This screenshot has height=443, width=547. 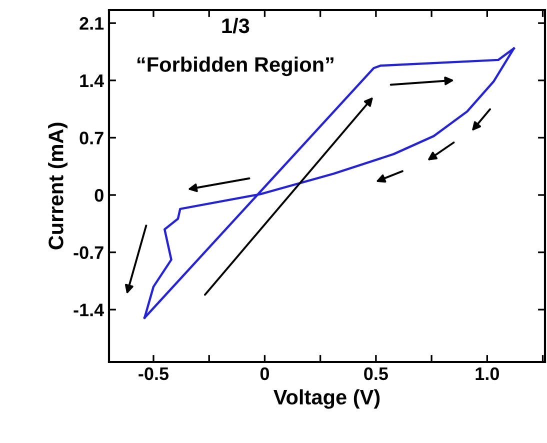 What do you see at coordinates (153, 373) in the screenshot?
I see `x-tick-label: -0.5` at bounding box center [153, 373].